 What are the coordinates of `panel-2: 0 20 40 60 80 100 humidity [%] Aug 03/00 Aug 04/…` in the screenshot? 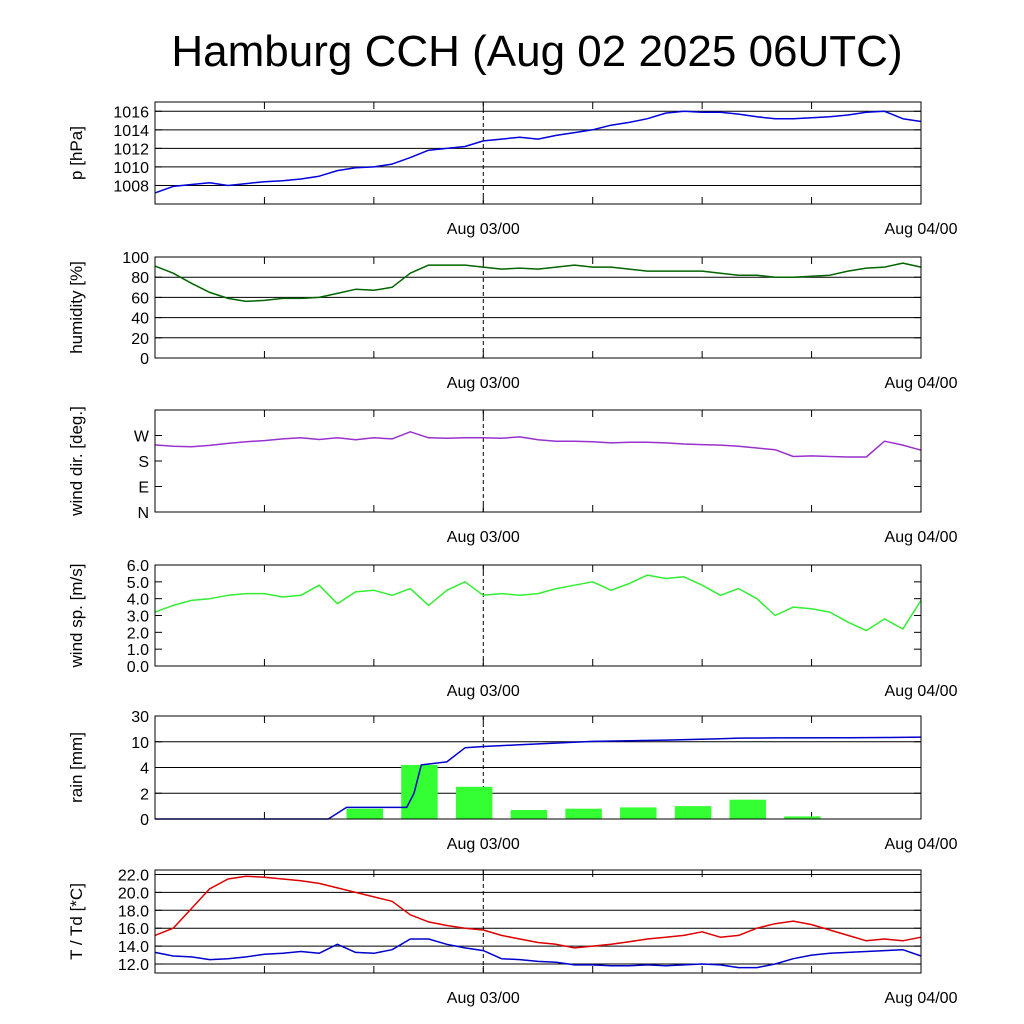 It's located at (512, 321).